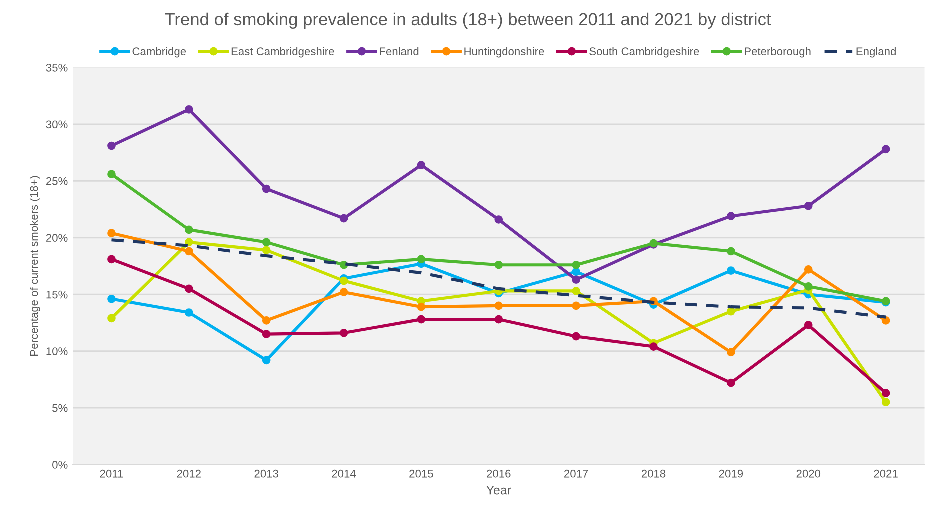  I want to click on x-tick-label: 2015, so click(422, 474).